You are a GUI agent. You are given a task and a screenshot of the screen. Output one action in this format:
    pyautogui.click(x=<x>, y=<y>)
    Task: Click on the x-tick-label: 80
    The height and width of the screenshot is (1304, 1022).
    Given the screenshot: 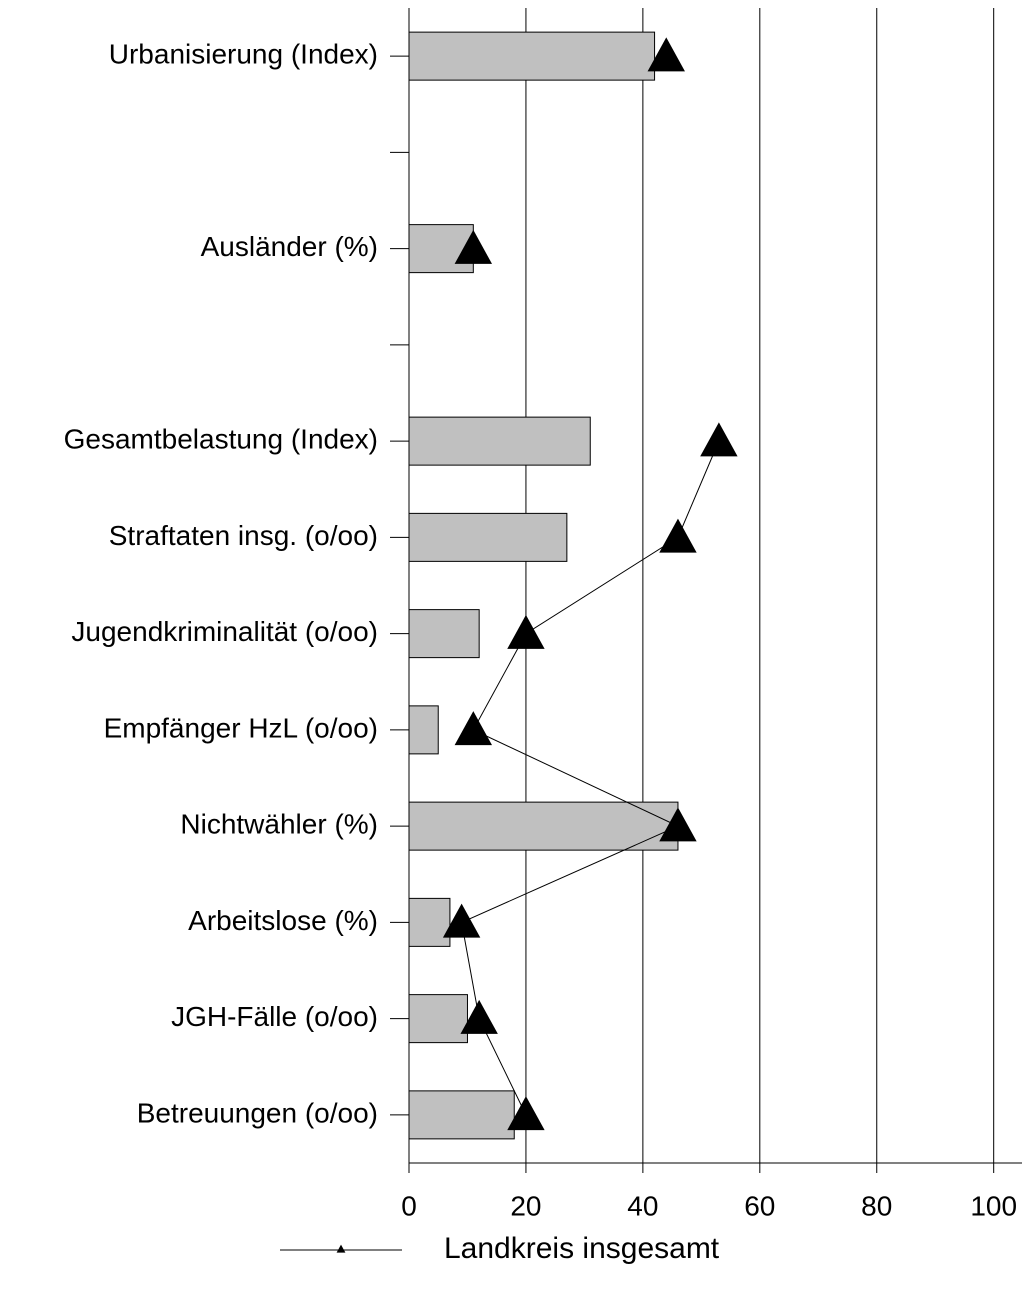 What is the action you would take?
    pyautogui.click(x=876, y=1205)
    